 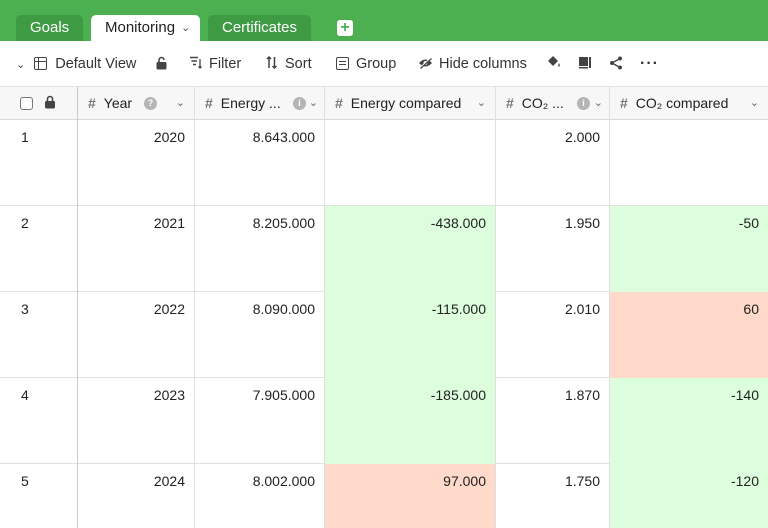 What do you see at coordinates (376, 64) in the screenshot?
I see `group-label: Group` at bounding box center [376, 64].